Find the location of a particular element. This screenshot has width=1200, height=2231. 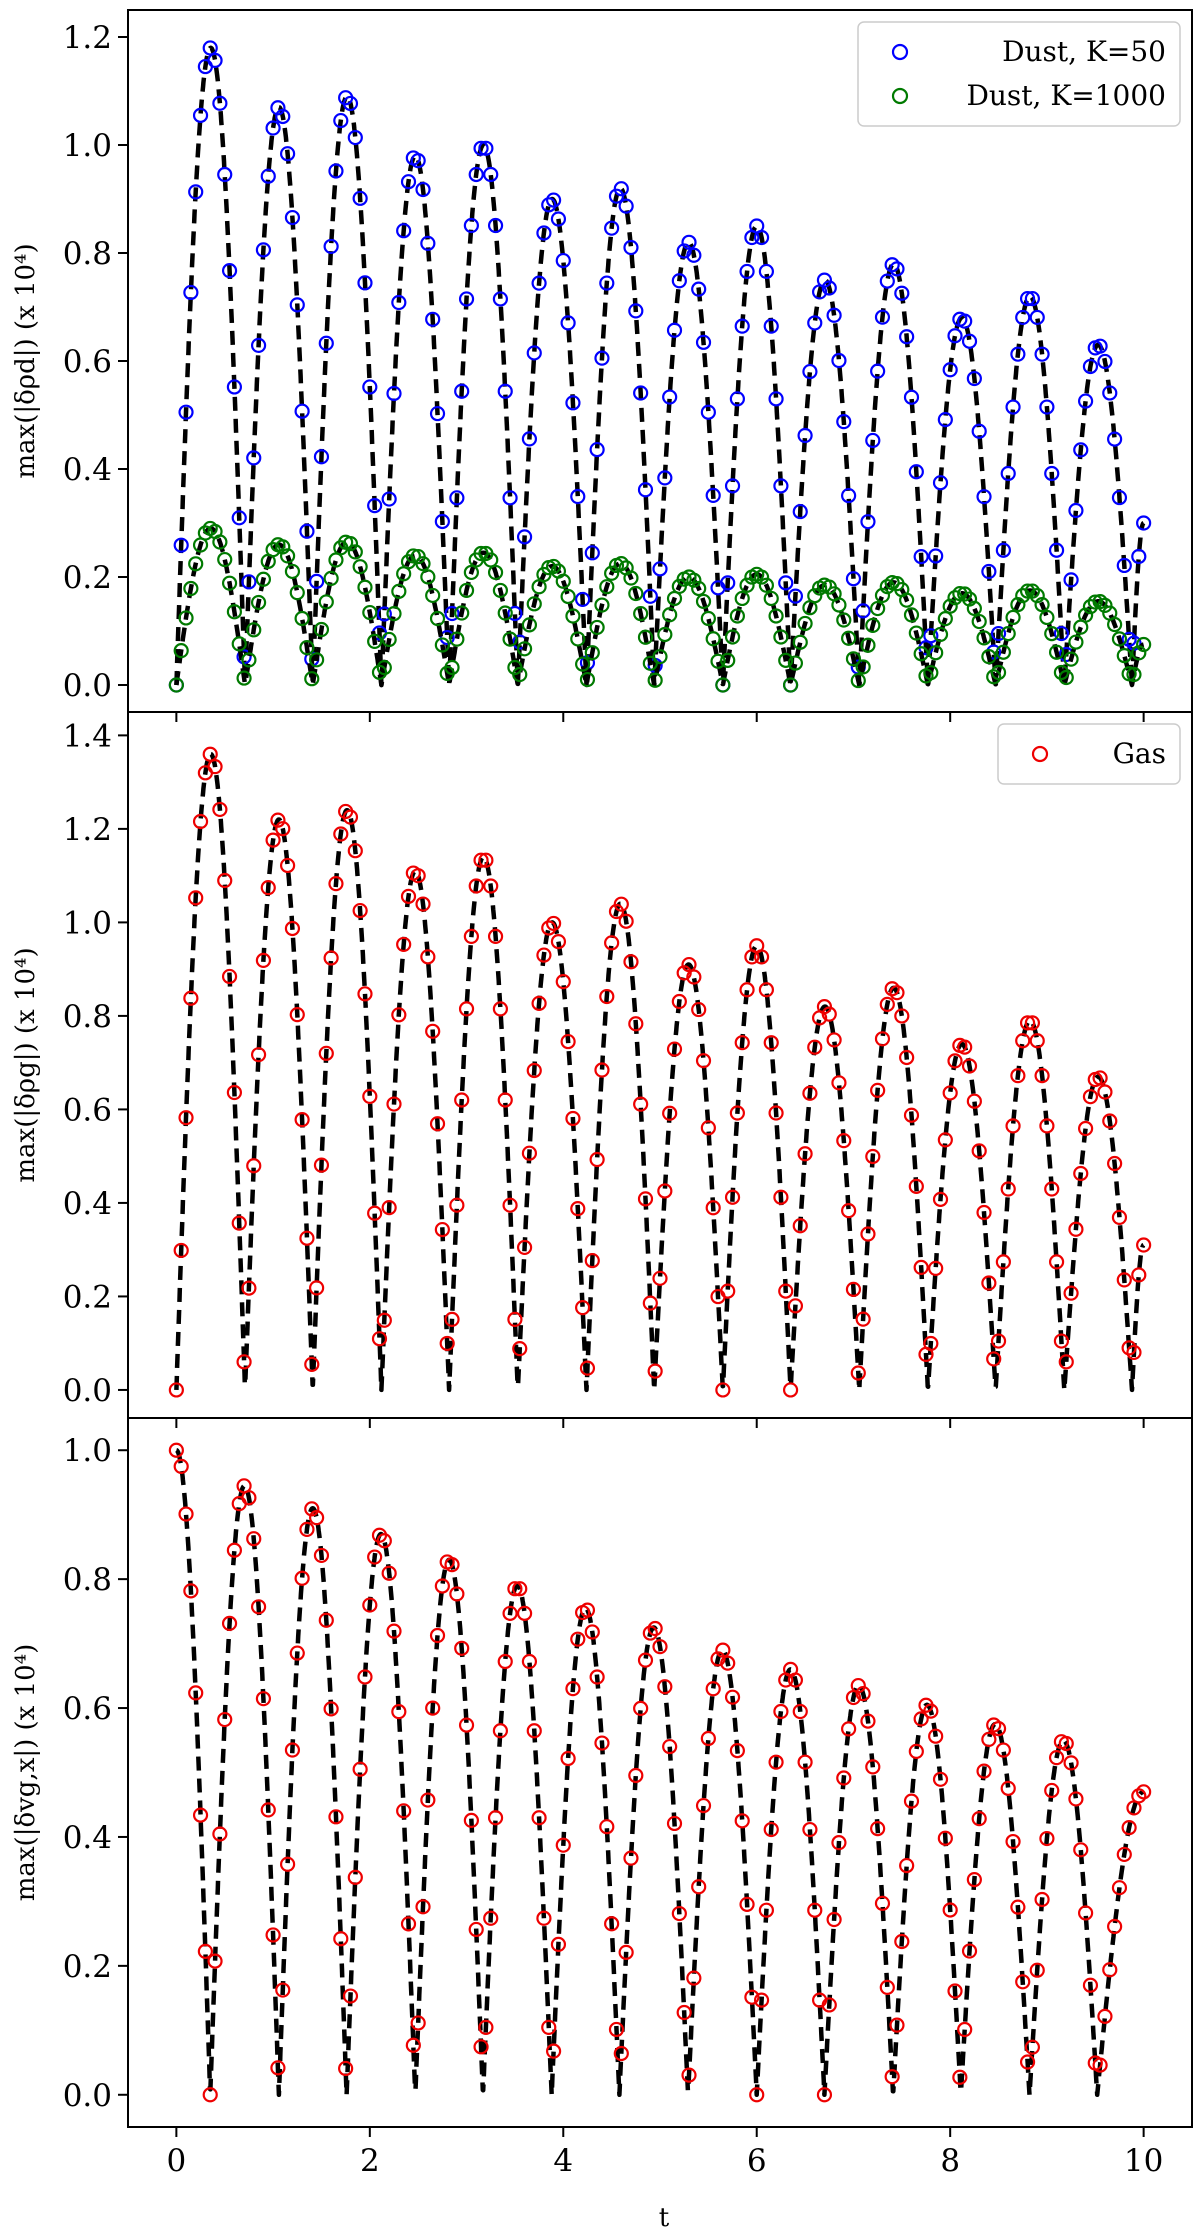

y-tick-label: 0.4 is located at coordinates (87, 470).